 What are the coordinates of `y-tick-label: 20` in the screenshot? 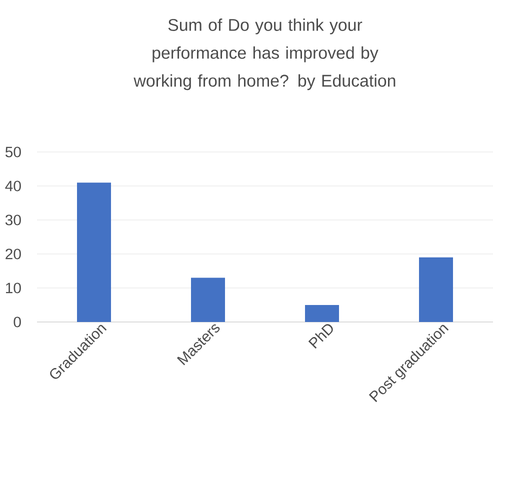 It's located at (13, 254).